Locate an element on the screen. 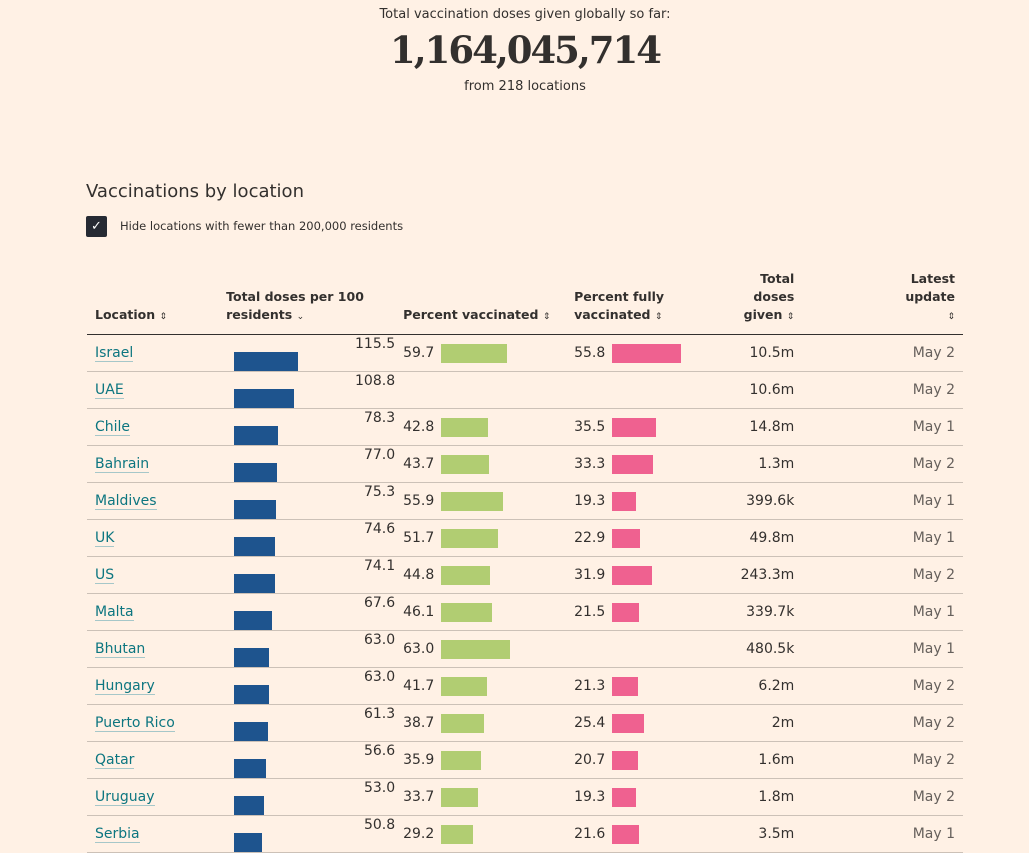 Image resolution: width=1029 pixels, height=853 pixels. doses-per-100-value: 61.3 is located at coordinates (379, 713).